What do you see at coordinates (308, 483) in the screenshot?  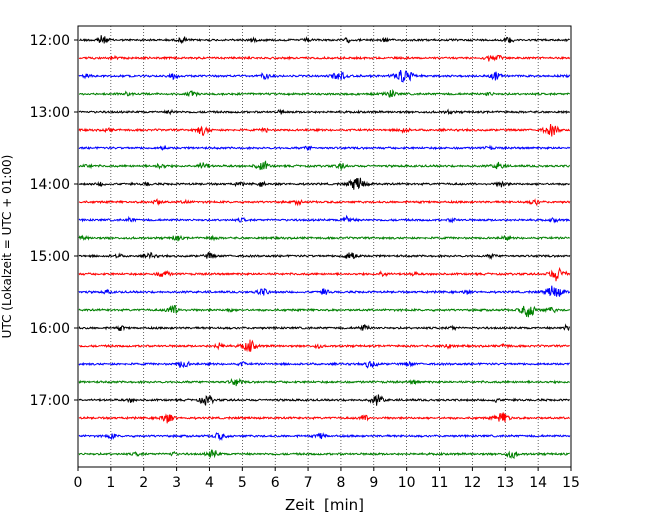 I see `x-tick-label: 7` at bounding box center [308, 483].